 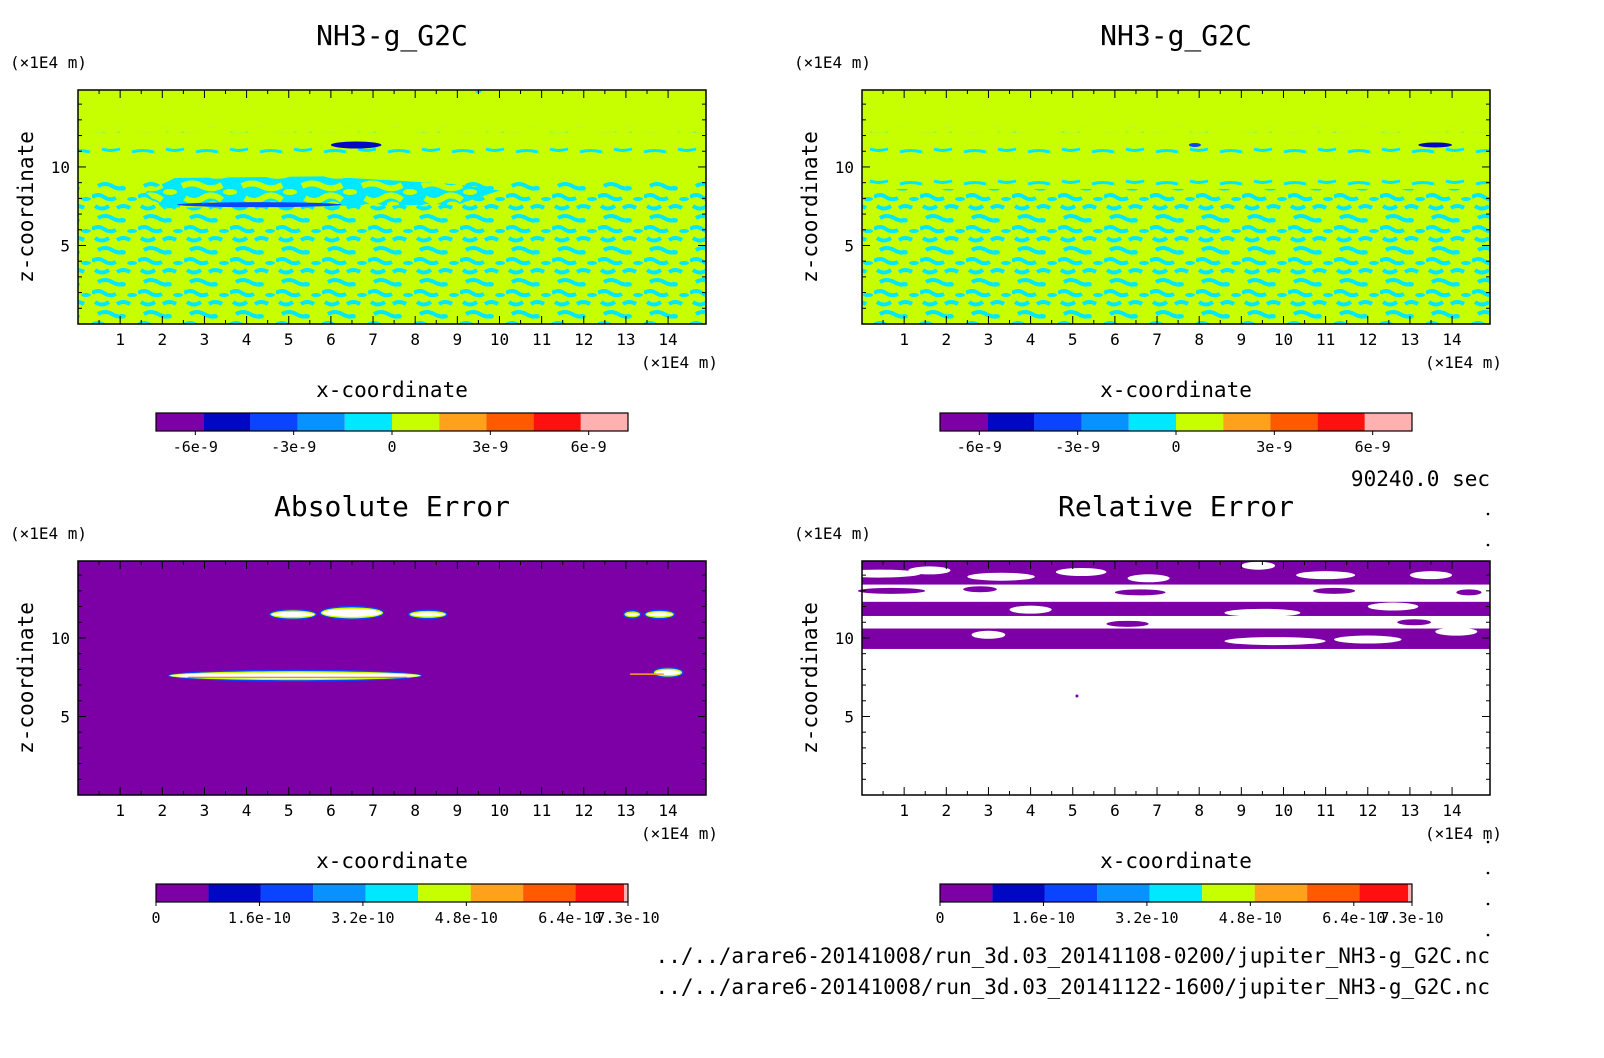 I want to click on colorbar-tick-label: 4.8e-10, so click(x=466, y=918).